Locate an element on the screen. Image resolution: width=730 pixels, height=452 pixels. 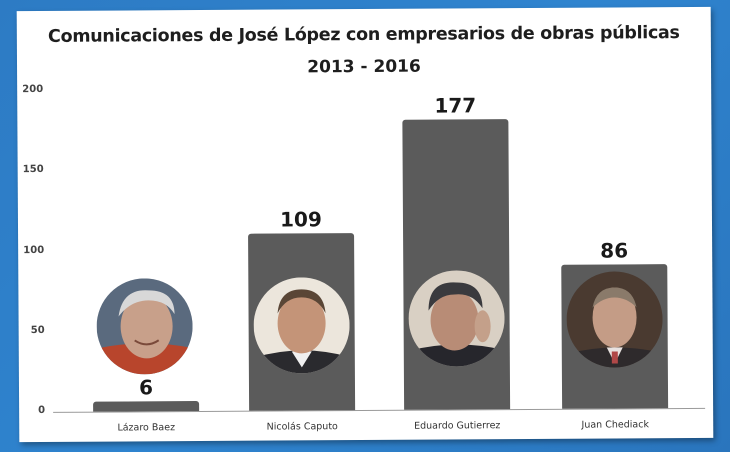
eduardo-gutierrez-photo-icon is located at coordinates (456, 318).